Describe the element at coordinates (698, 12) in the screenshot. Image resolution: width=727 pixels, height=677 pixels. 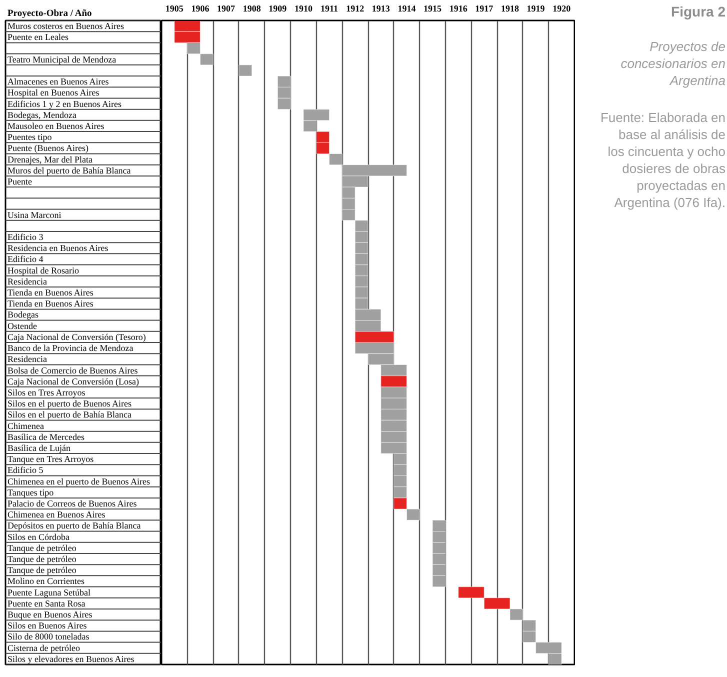
I see `text: Figura 2` at that location.